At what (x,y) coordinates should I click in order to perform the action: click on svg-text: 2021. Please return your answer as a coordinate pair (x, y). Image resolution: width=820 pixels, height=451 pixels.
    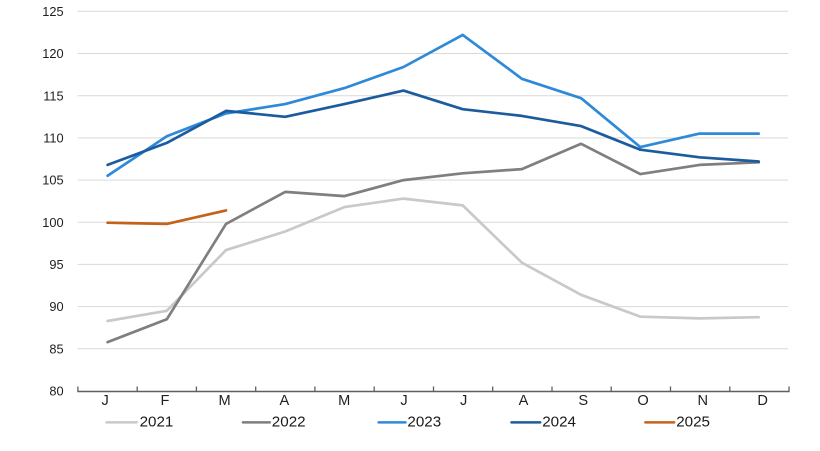
    Looking at the image, I should click on (157, 422).